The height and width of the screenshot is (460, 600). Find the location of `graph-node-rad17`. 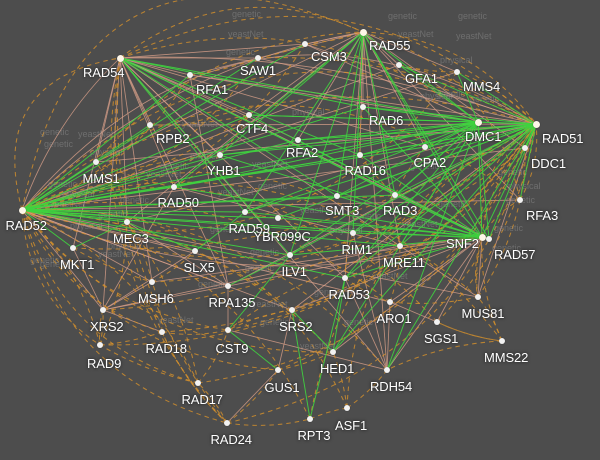

graph-node-rad17 is located at coordinates (198, 383).